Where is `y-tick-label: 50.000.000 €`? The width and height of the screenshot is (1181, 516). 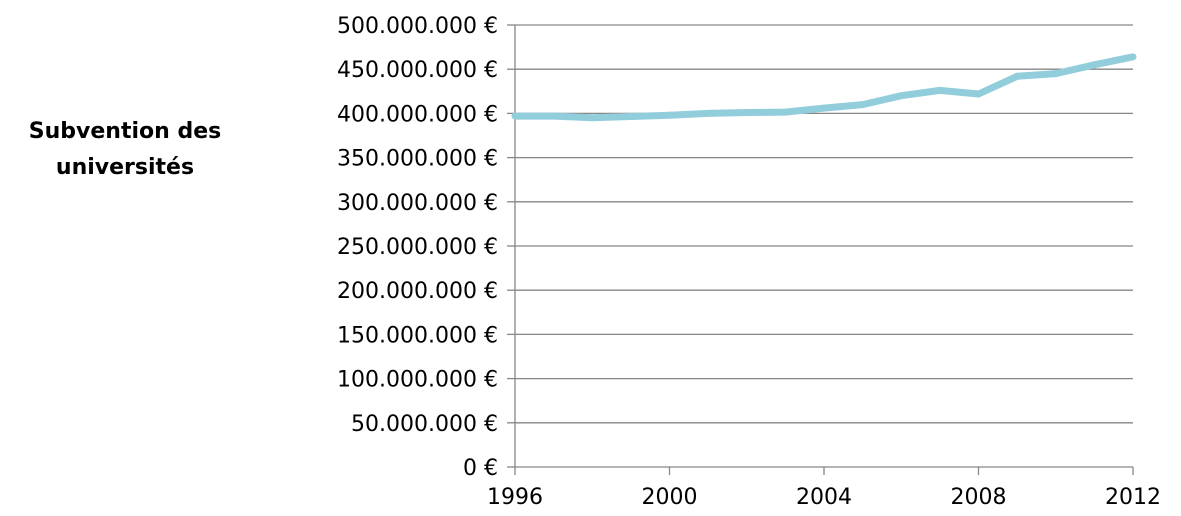
y-tick-label: 50.000.000 € is located at coordinates (424, 424).